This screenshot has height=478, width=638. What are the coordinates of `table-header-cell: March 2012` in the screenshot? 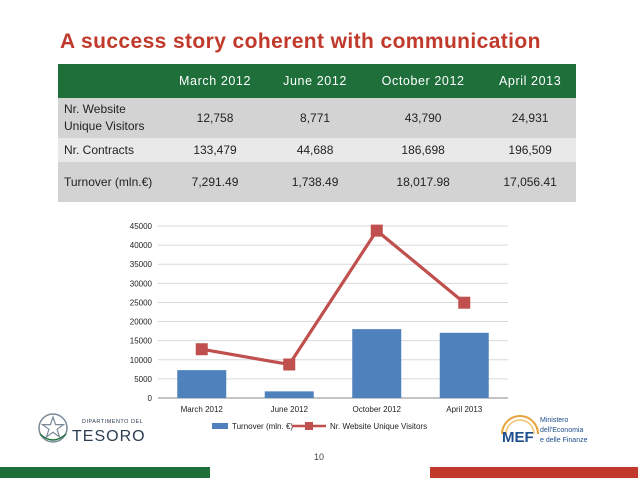 It's located at (215, 81).